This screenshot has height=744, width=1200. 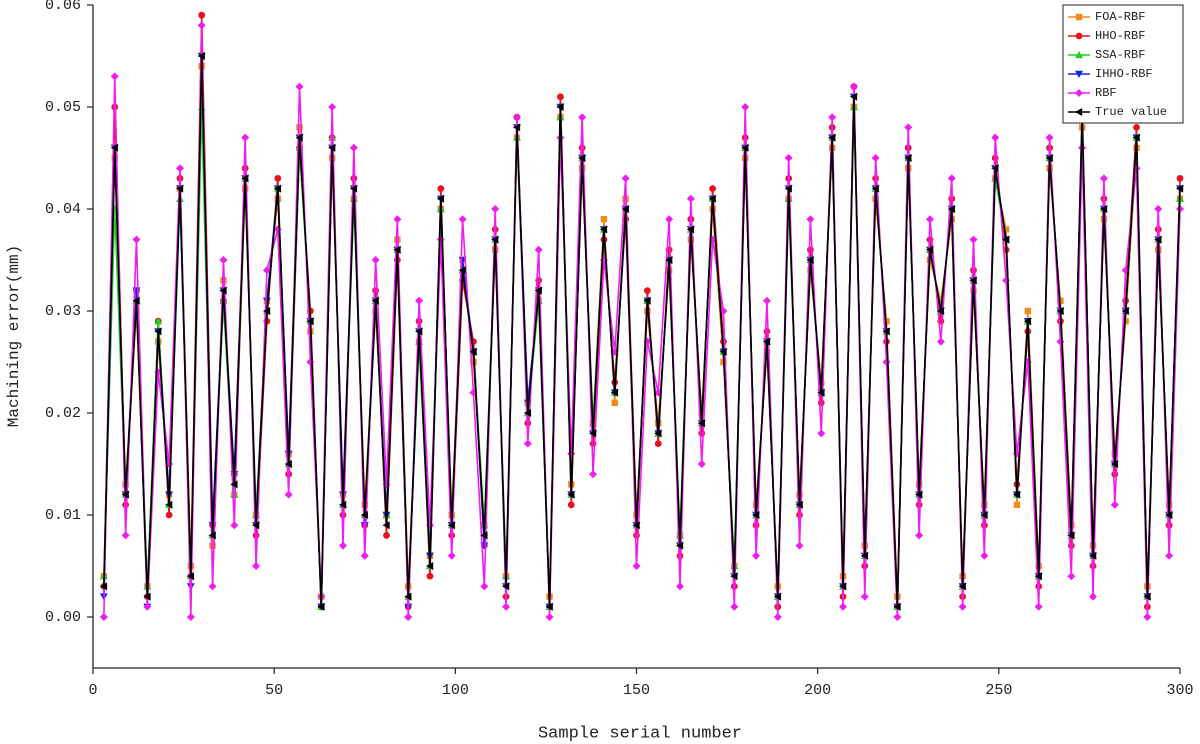 I want to click on x-tick-label: 100, so click(x=455, y=690).